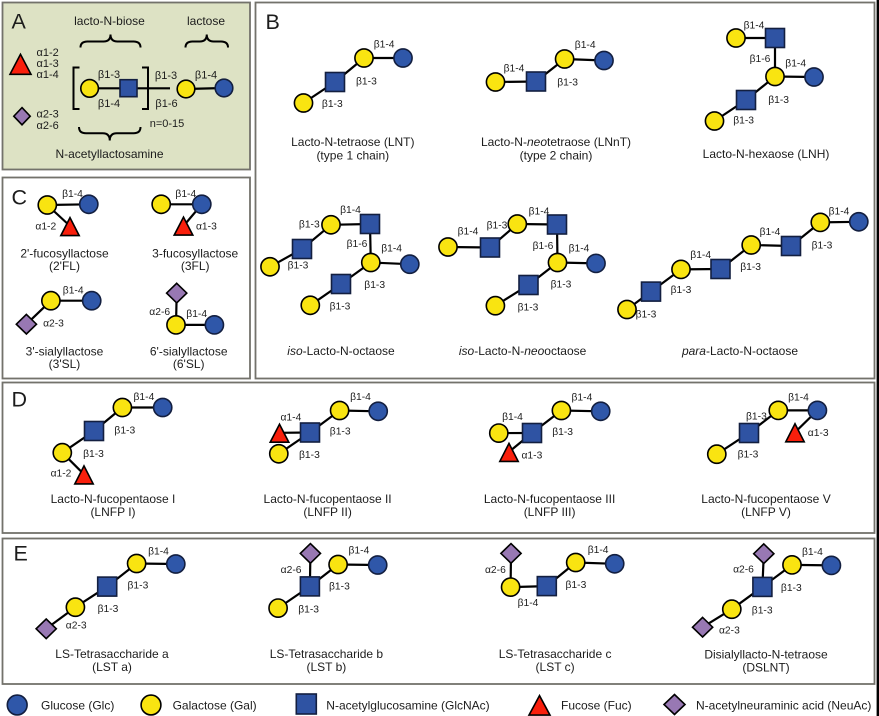  I want to click on svg-text: (LNFP V), so click(766, 512).